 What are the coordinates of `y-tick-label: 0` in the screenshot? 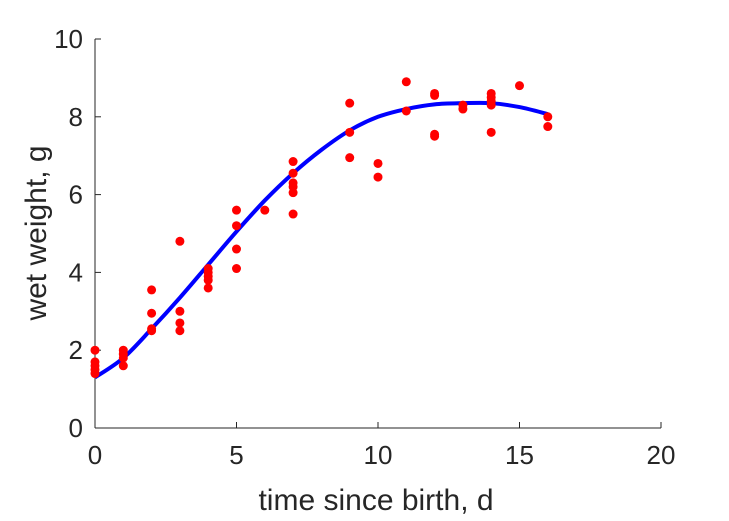 It's located at (76, 428).